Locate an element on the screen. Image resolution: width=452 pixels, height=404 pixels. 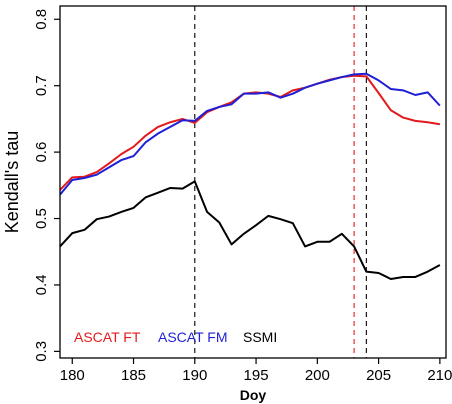
x-tick-label: 190 is located at coordinates (194, 375).